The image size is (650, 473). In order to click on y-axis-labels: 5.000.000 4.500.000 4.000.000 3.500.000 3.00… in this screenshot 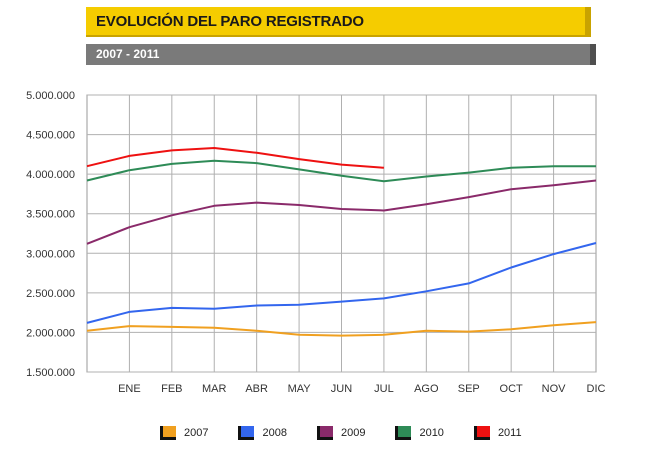, I will do `click(50, 234)`.